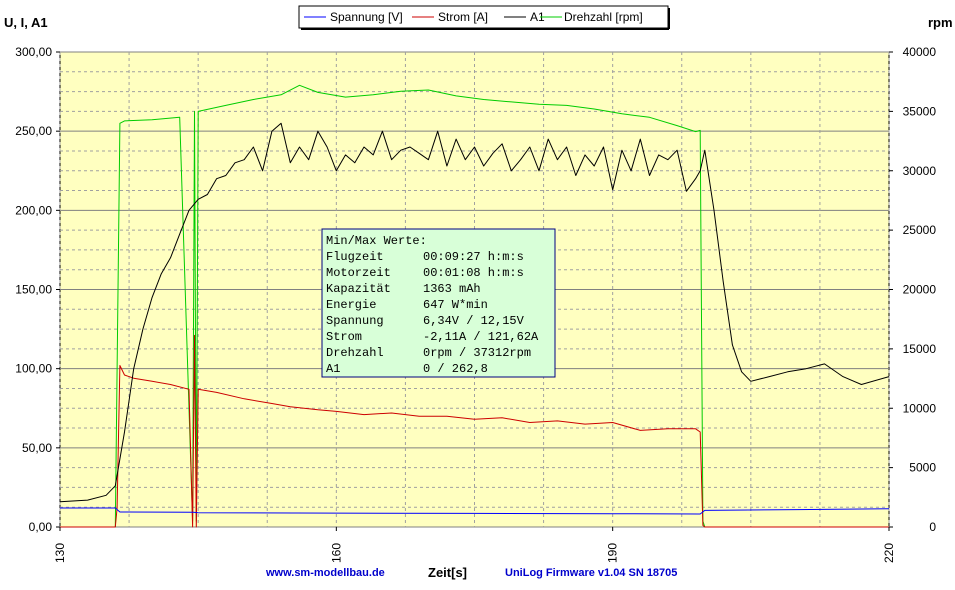 The width and height of the screenshot is (955, 590). Describe the element at coordinates (591, 573) in the screenshot. I see `footer-firmware: UniLog Firmware v1.04 SN 18705` at that location.